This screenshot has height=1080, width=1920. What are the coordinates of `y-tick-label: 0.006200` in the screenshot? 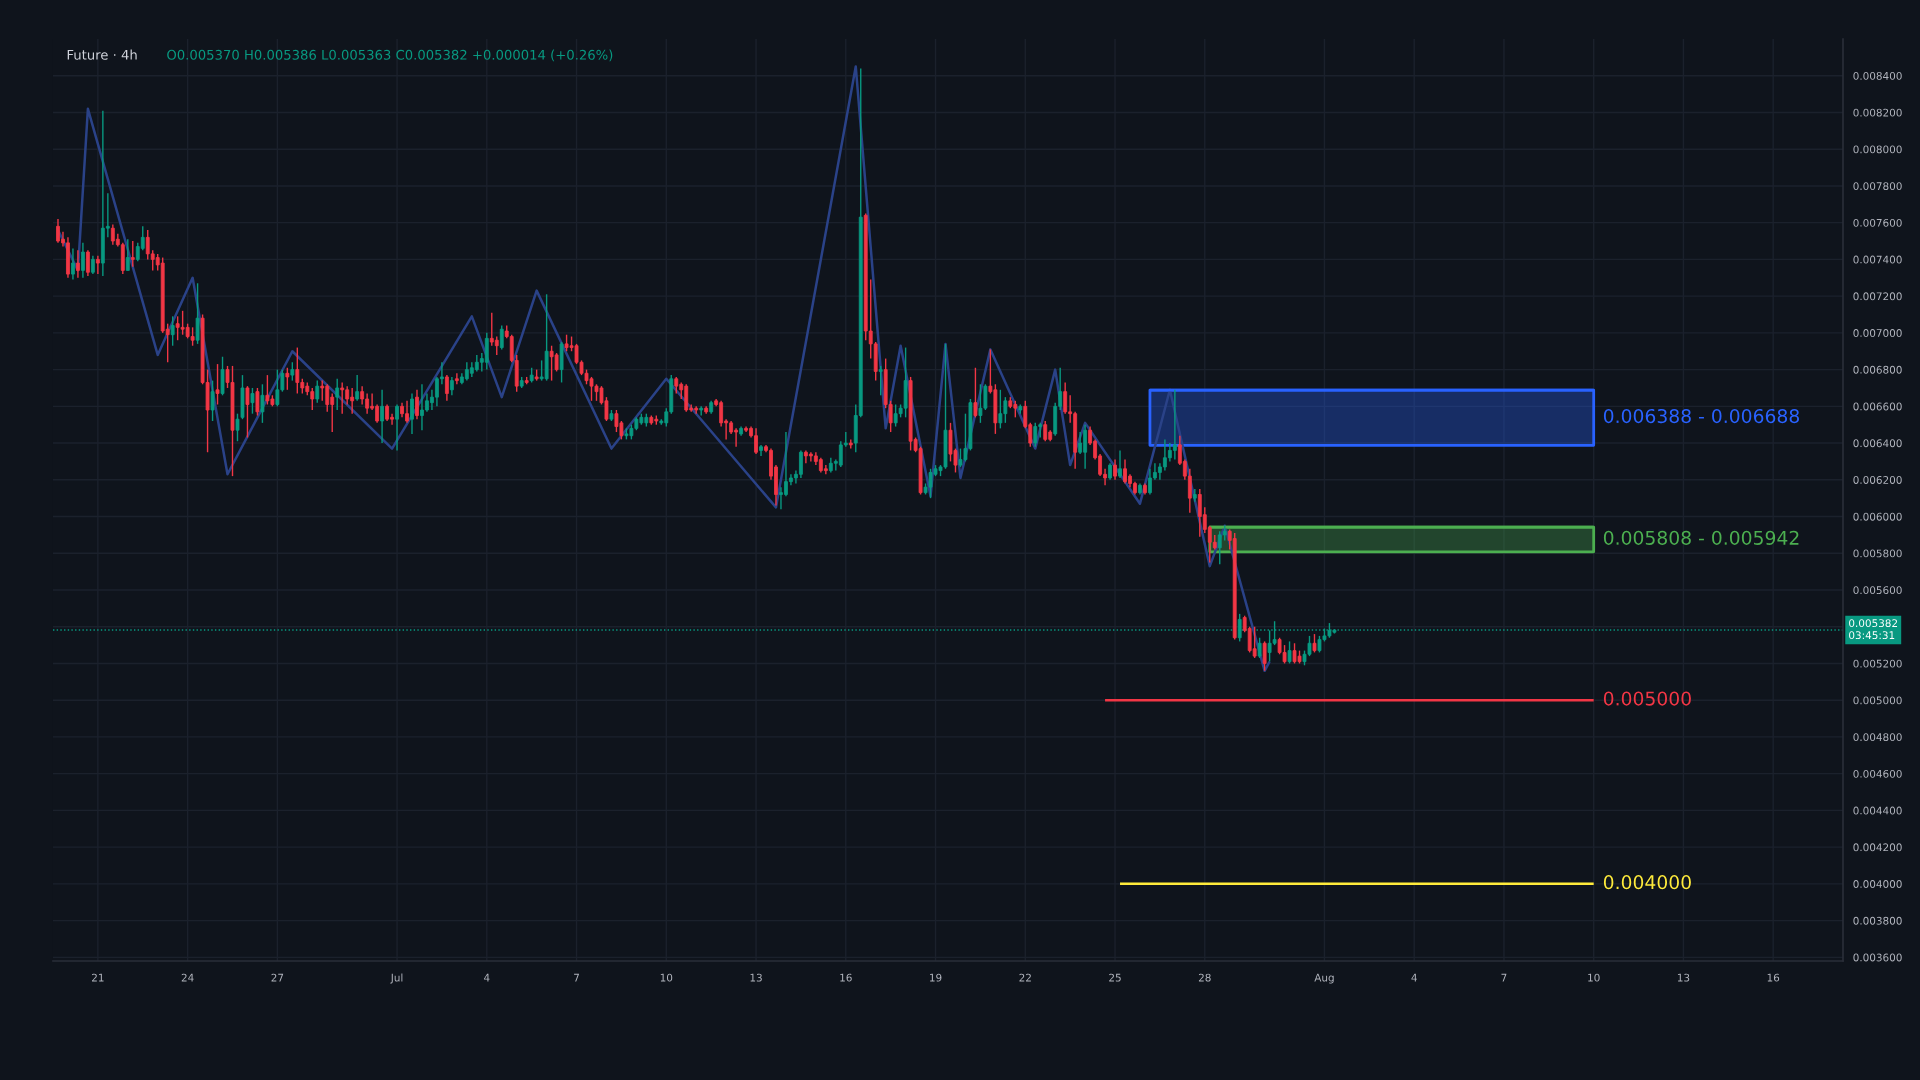 It's located at (1877, 480).